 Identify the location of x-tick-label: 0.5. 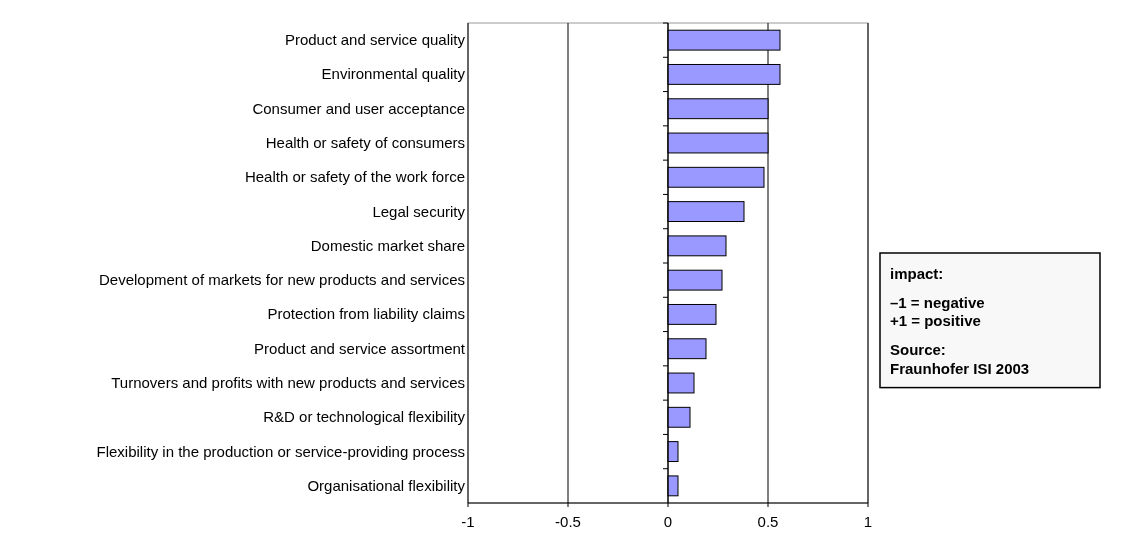
(768, 521).